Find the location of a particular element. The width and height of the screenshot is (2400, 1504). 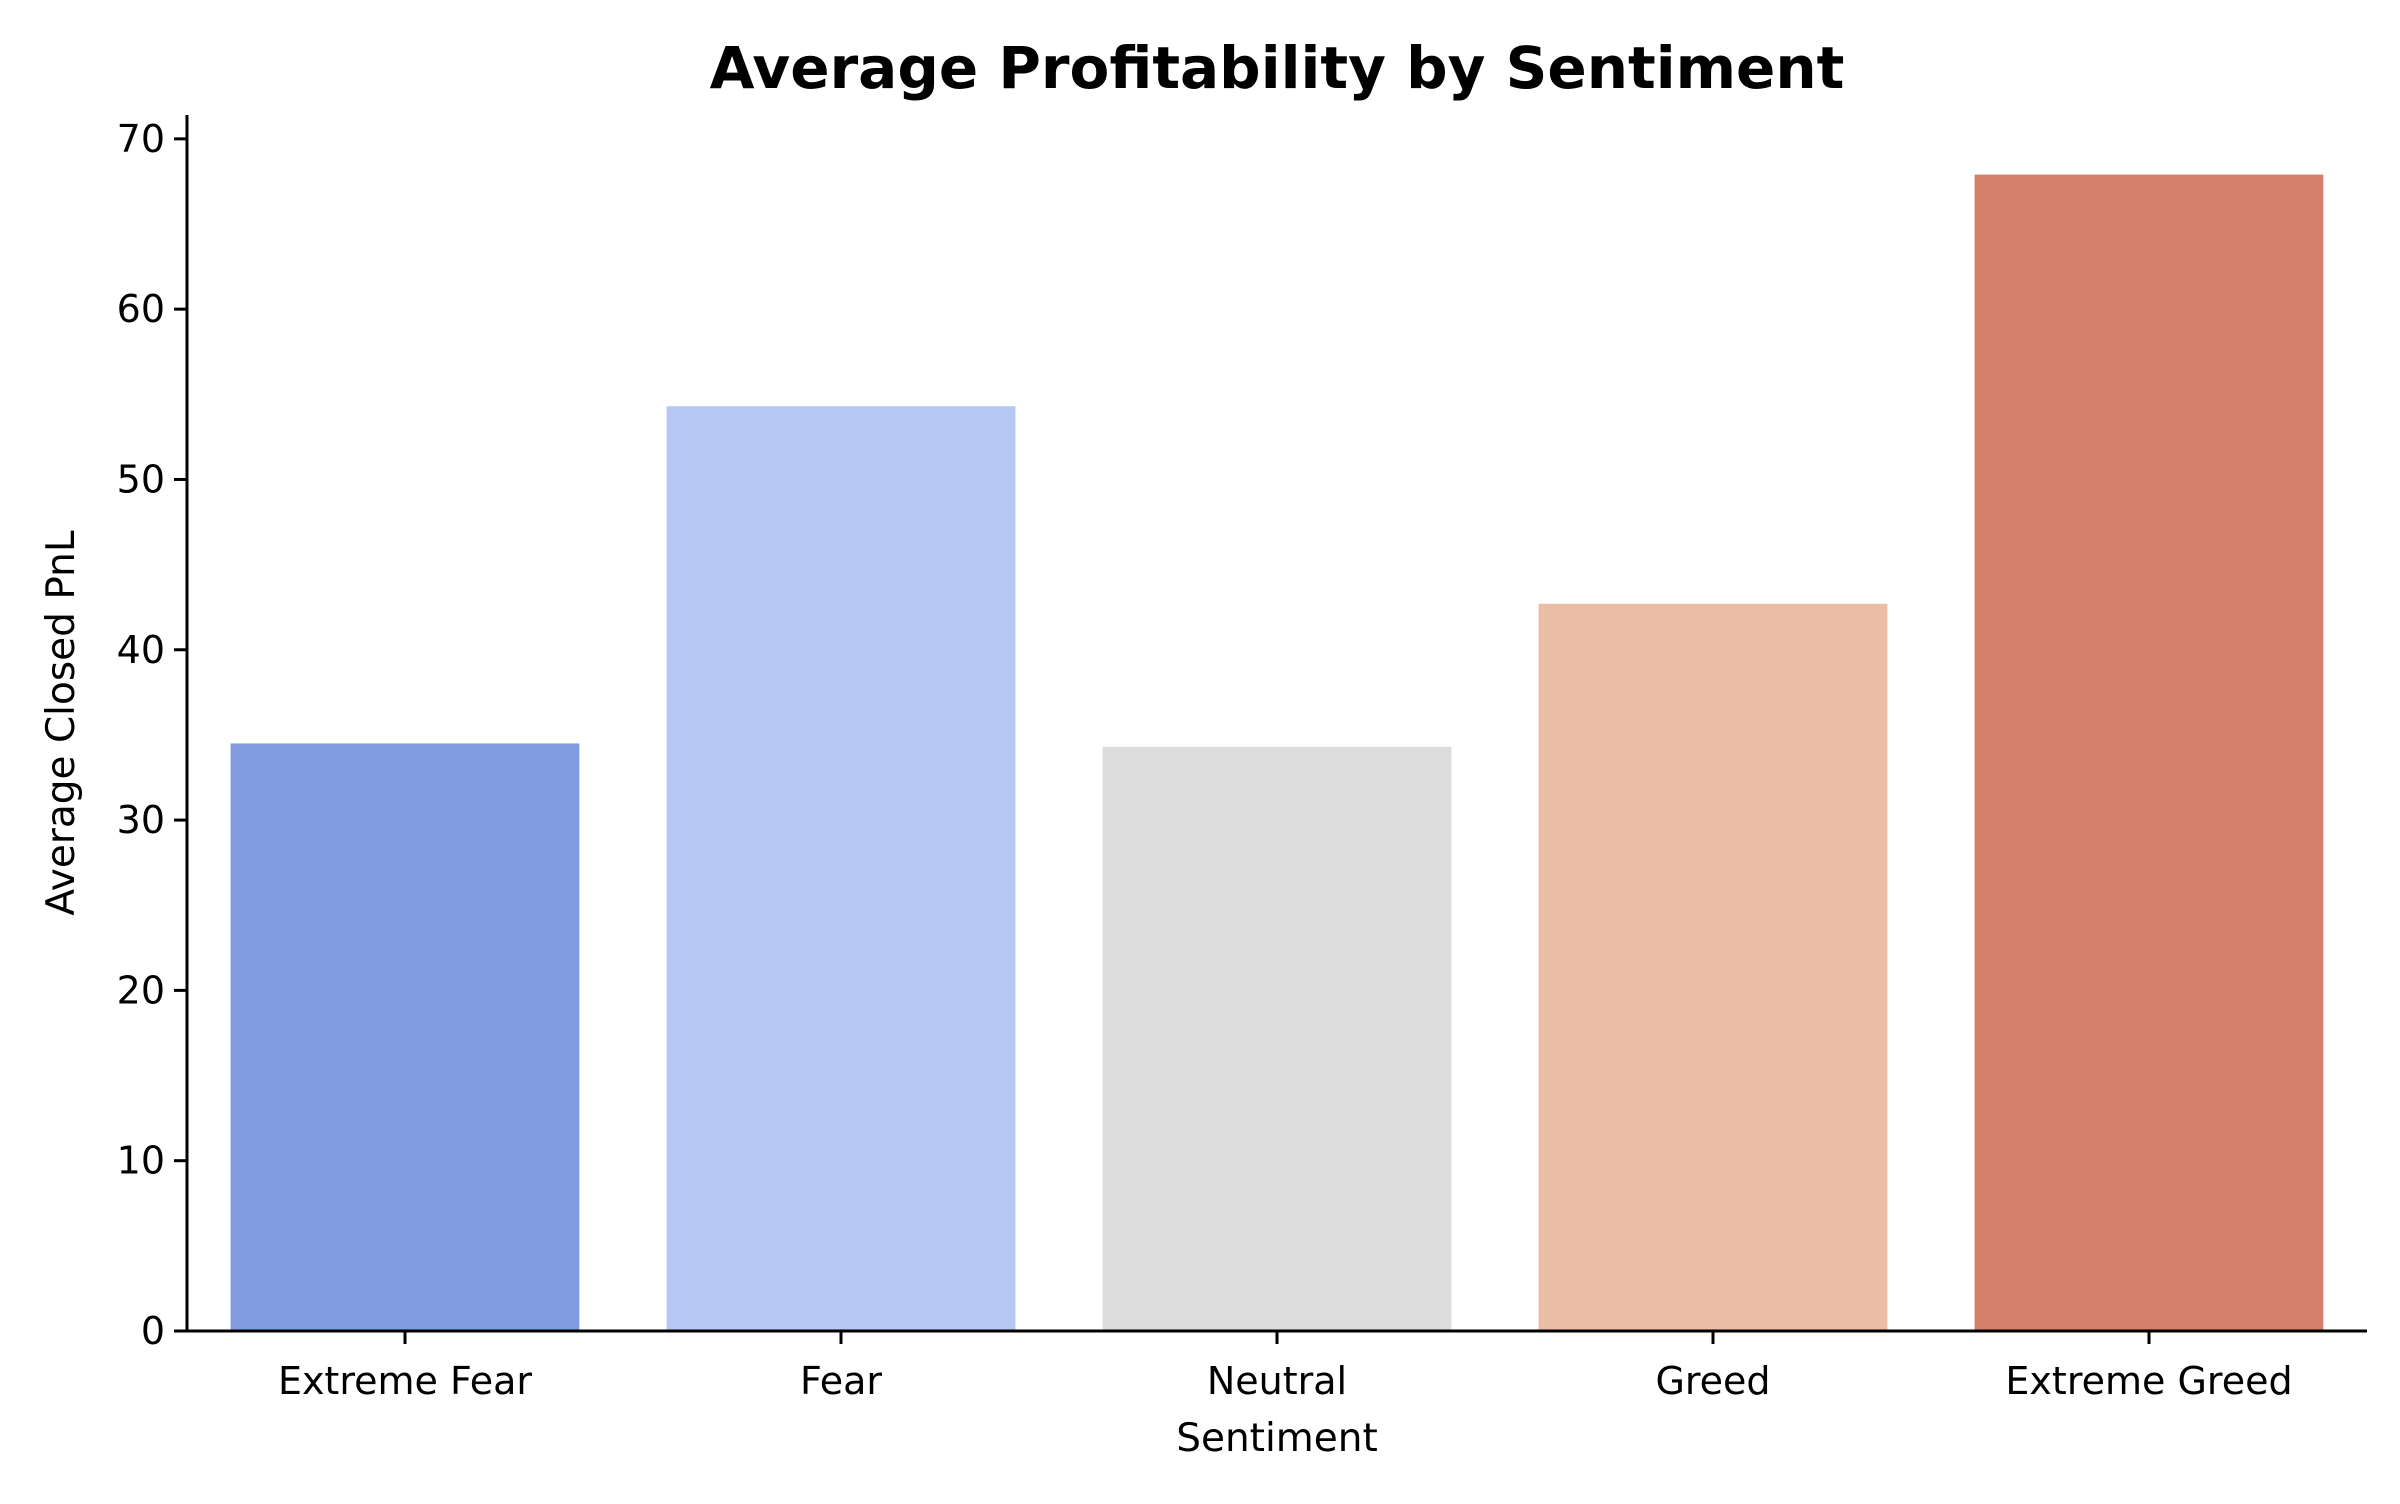

bar-extreme-fear is located at coordinates (405, 1037).